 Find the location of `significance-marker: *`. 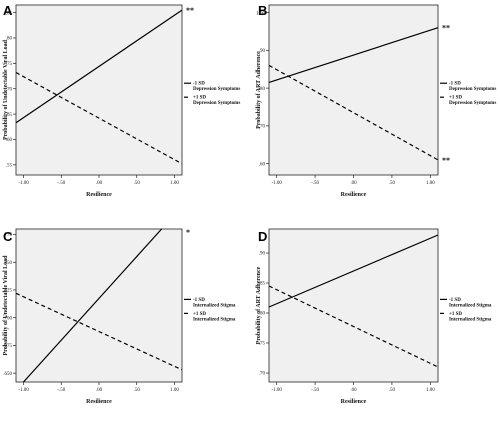

significance-marker: * is located at coordinates (188, 232).